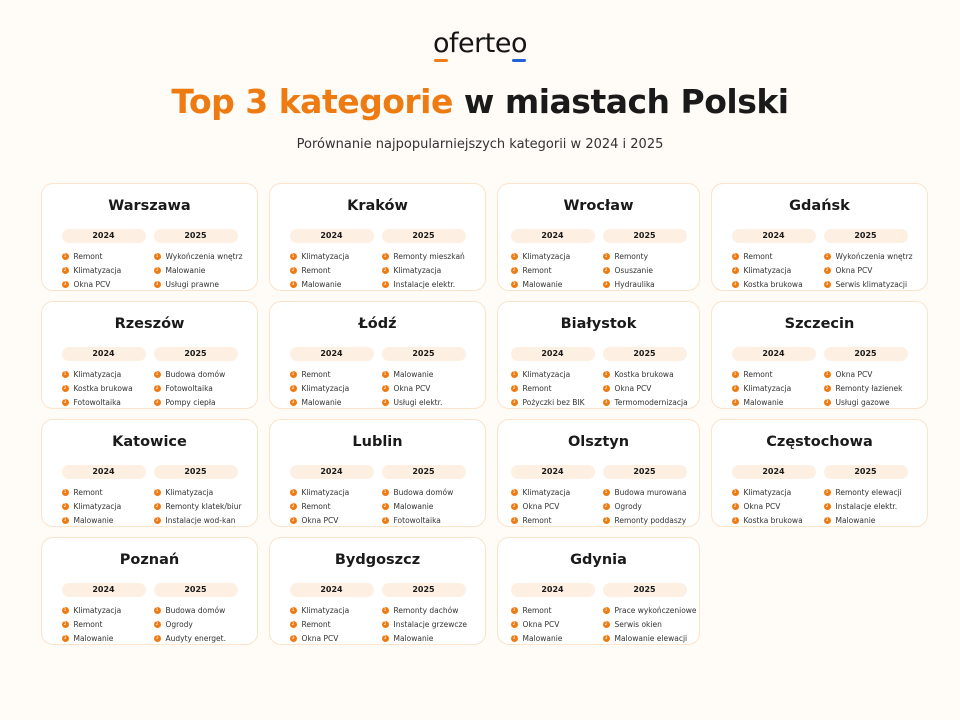  Describe the element at coordinates (598, 206) in the screenshot. I see `city-name: Wrocław` at that location.